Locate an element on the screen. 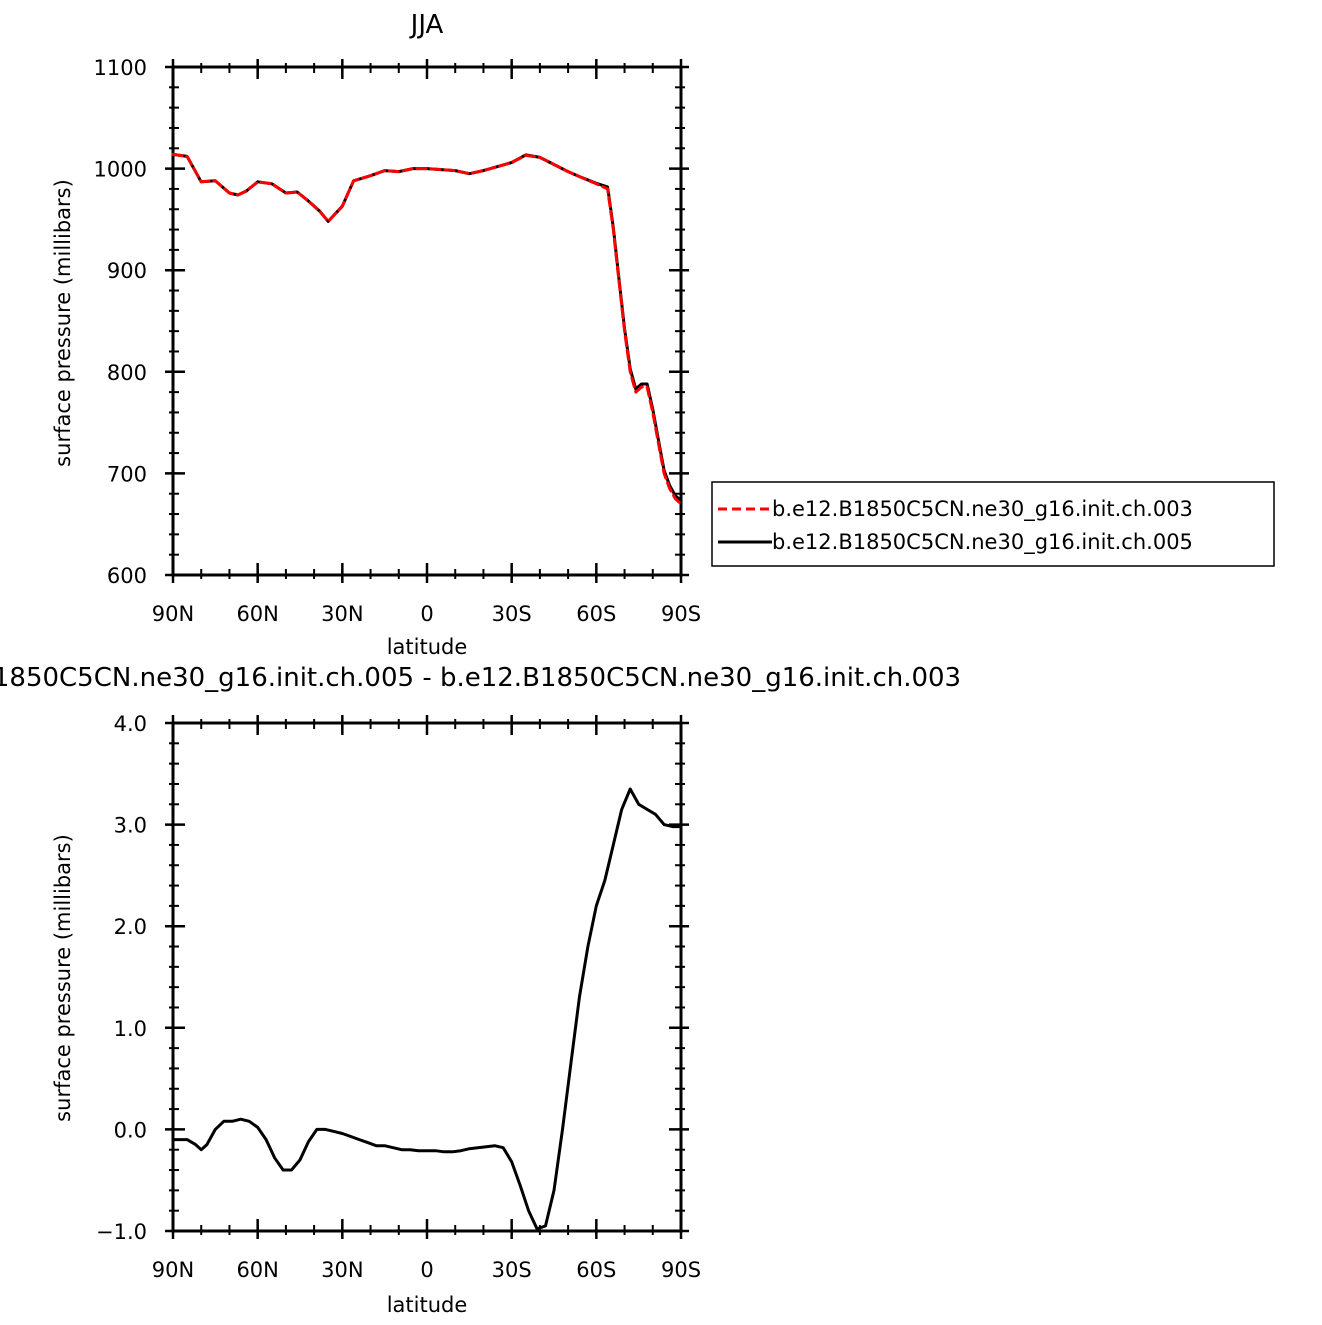  bottom-x-tick-label: 0 is located at coordinates (426, 1270).